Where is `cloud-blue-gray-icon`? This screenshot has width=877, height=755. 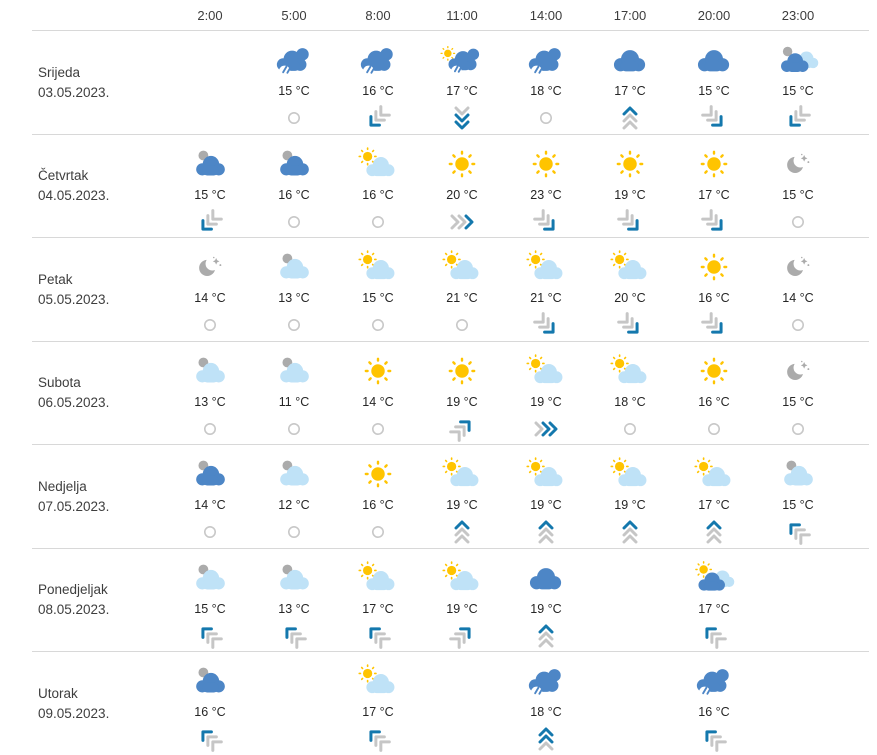 cloud-blue-gray-icon is located at coordinates (210, 474).